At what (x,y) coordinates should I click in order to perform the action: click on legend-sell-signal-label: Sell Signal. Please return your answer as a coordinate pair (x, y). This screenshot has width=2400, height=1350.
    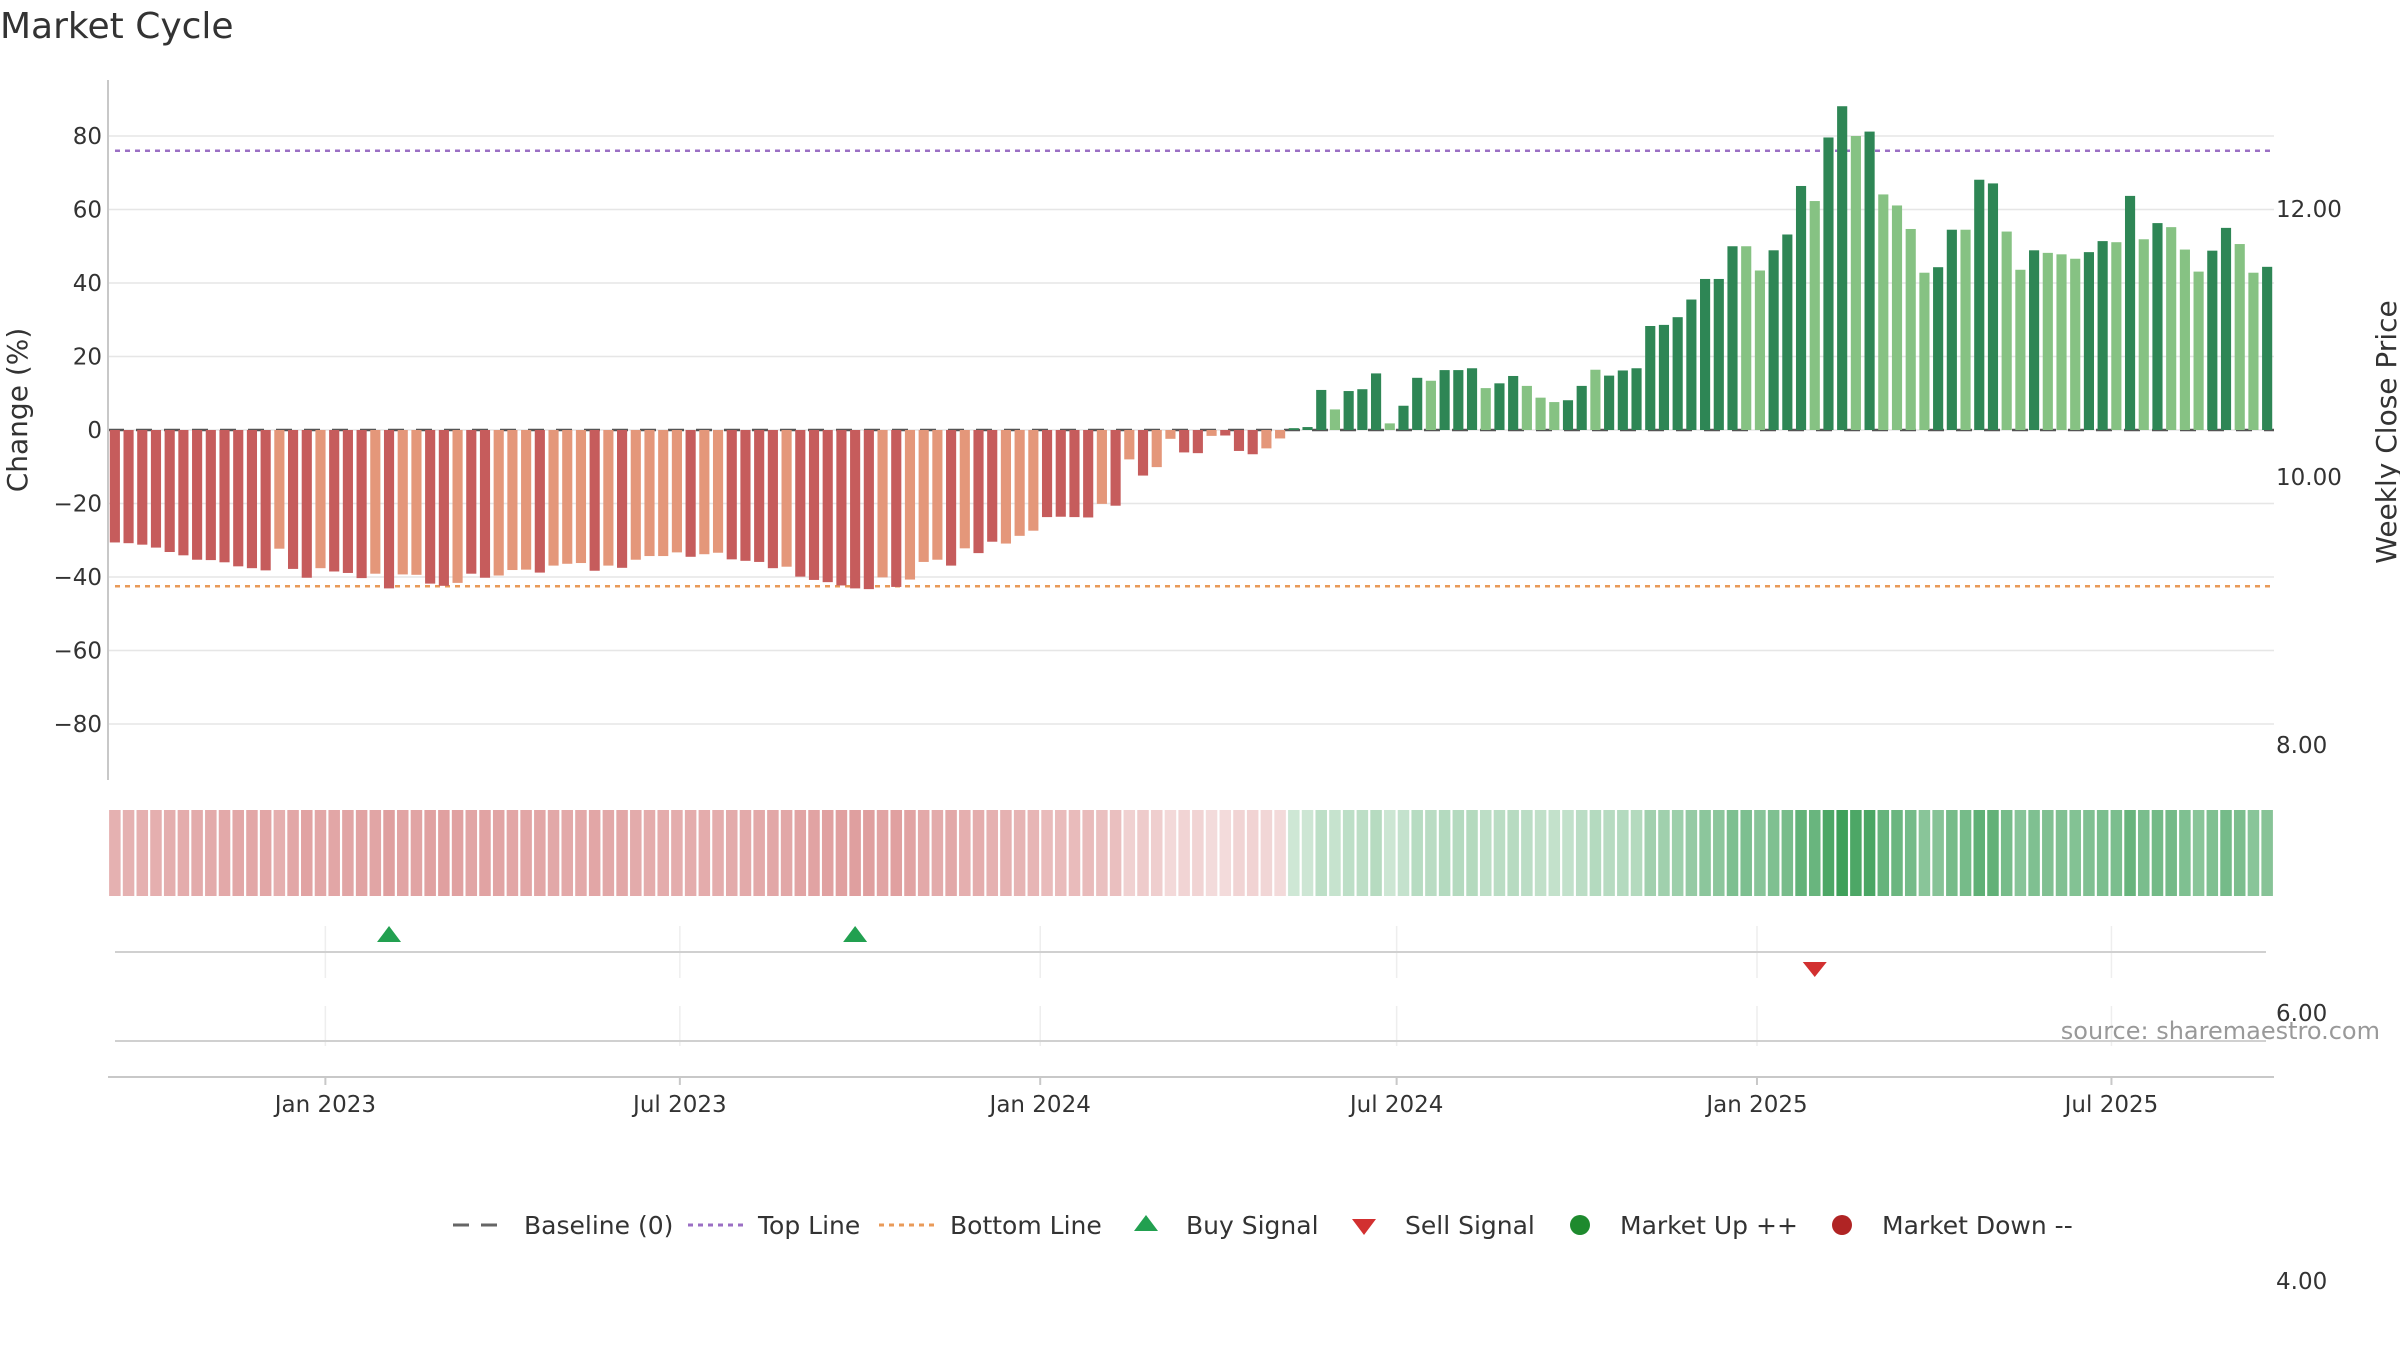
    Looking at the image, I should click on (1470, 1225).